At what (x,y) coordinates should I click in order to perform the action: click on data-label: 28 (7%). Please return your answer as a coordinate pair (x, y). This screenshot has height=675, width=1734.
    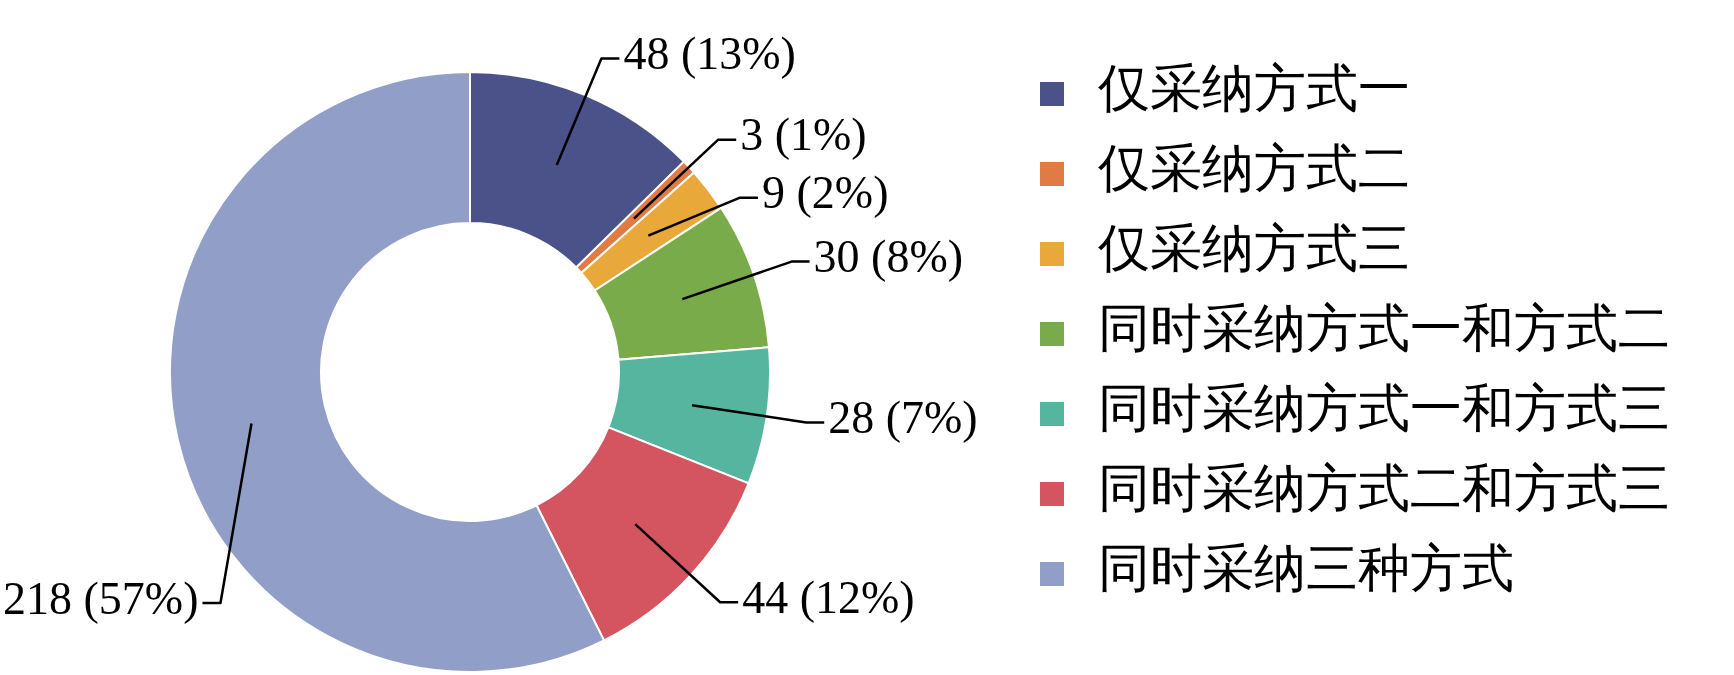
    Looking at the image, I should click on (903, 417).